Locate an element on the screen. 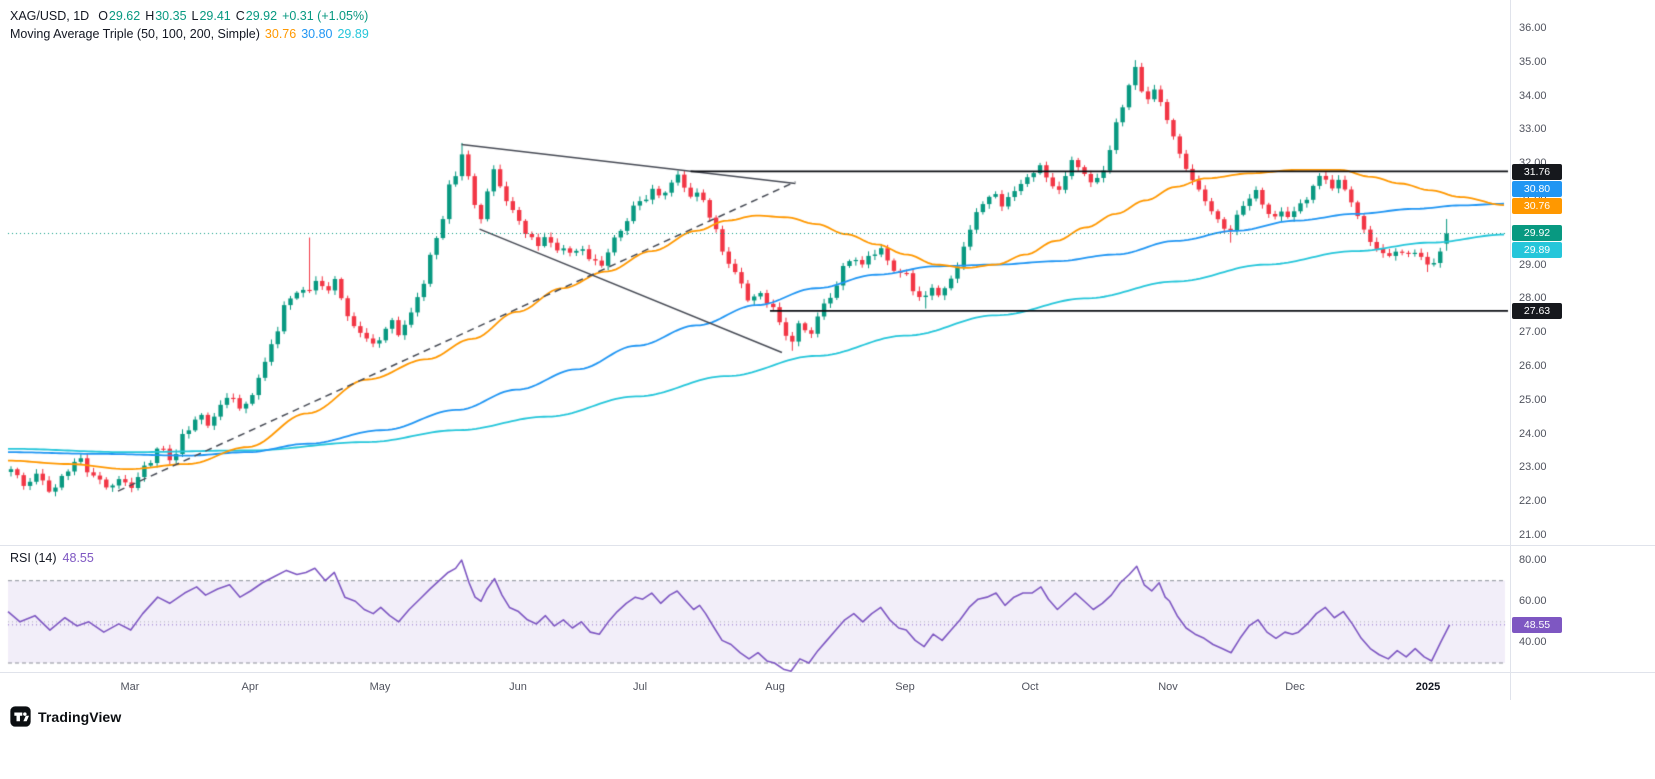 The width and height of the screenshot is (1655, 779). high-label: H is located at coordinates (150, 16).